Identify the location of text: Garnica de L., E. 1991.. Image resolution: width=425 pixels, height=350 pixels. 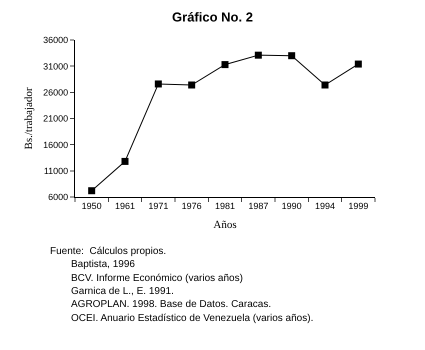
(122, 291).